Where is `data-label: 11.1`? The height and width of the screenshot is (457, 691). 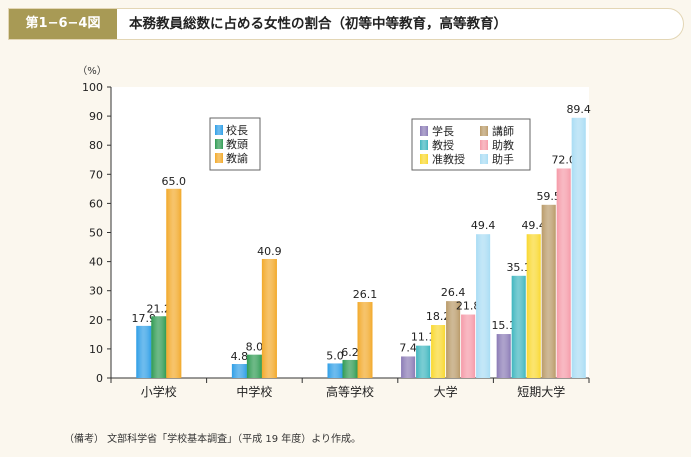 data-label: 11.1 is located at coordinates (423, 337).